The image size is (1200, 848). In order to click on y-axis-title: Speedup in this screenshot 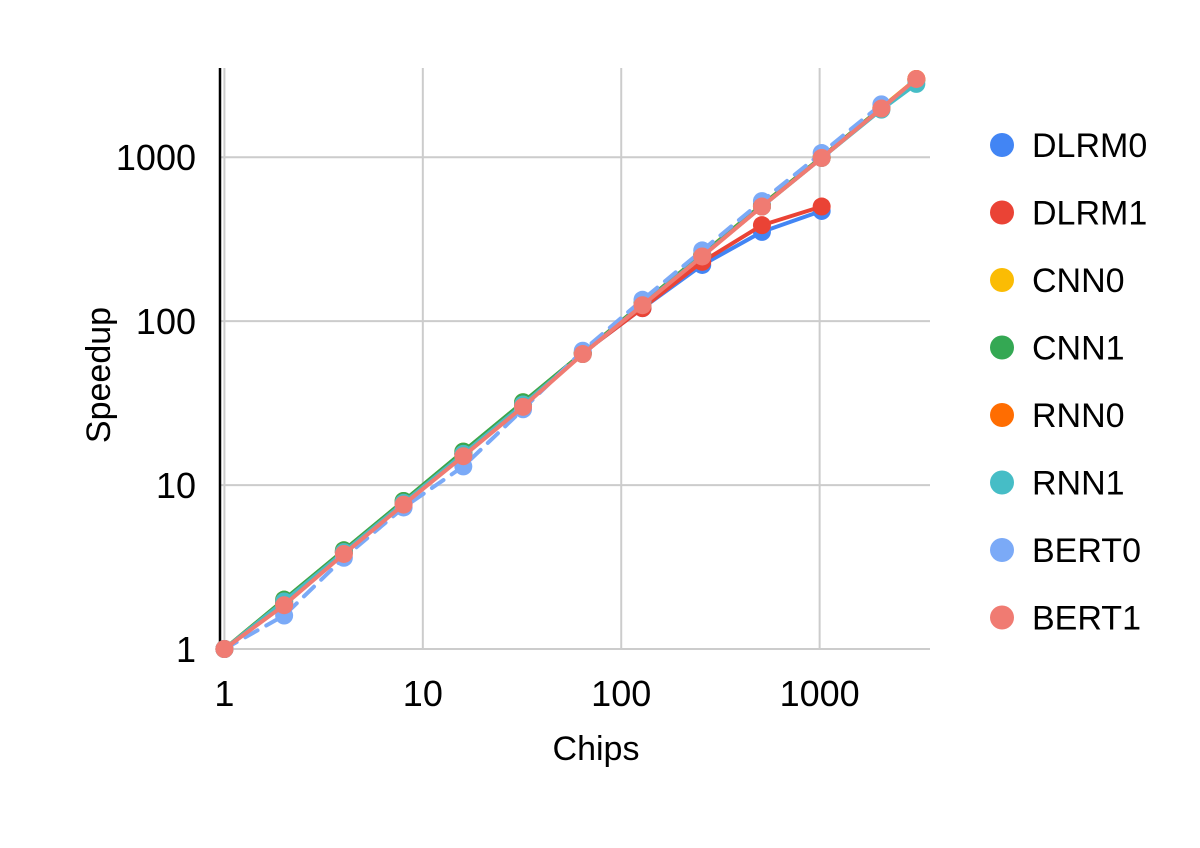, I will do `click(99, 375)`.